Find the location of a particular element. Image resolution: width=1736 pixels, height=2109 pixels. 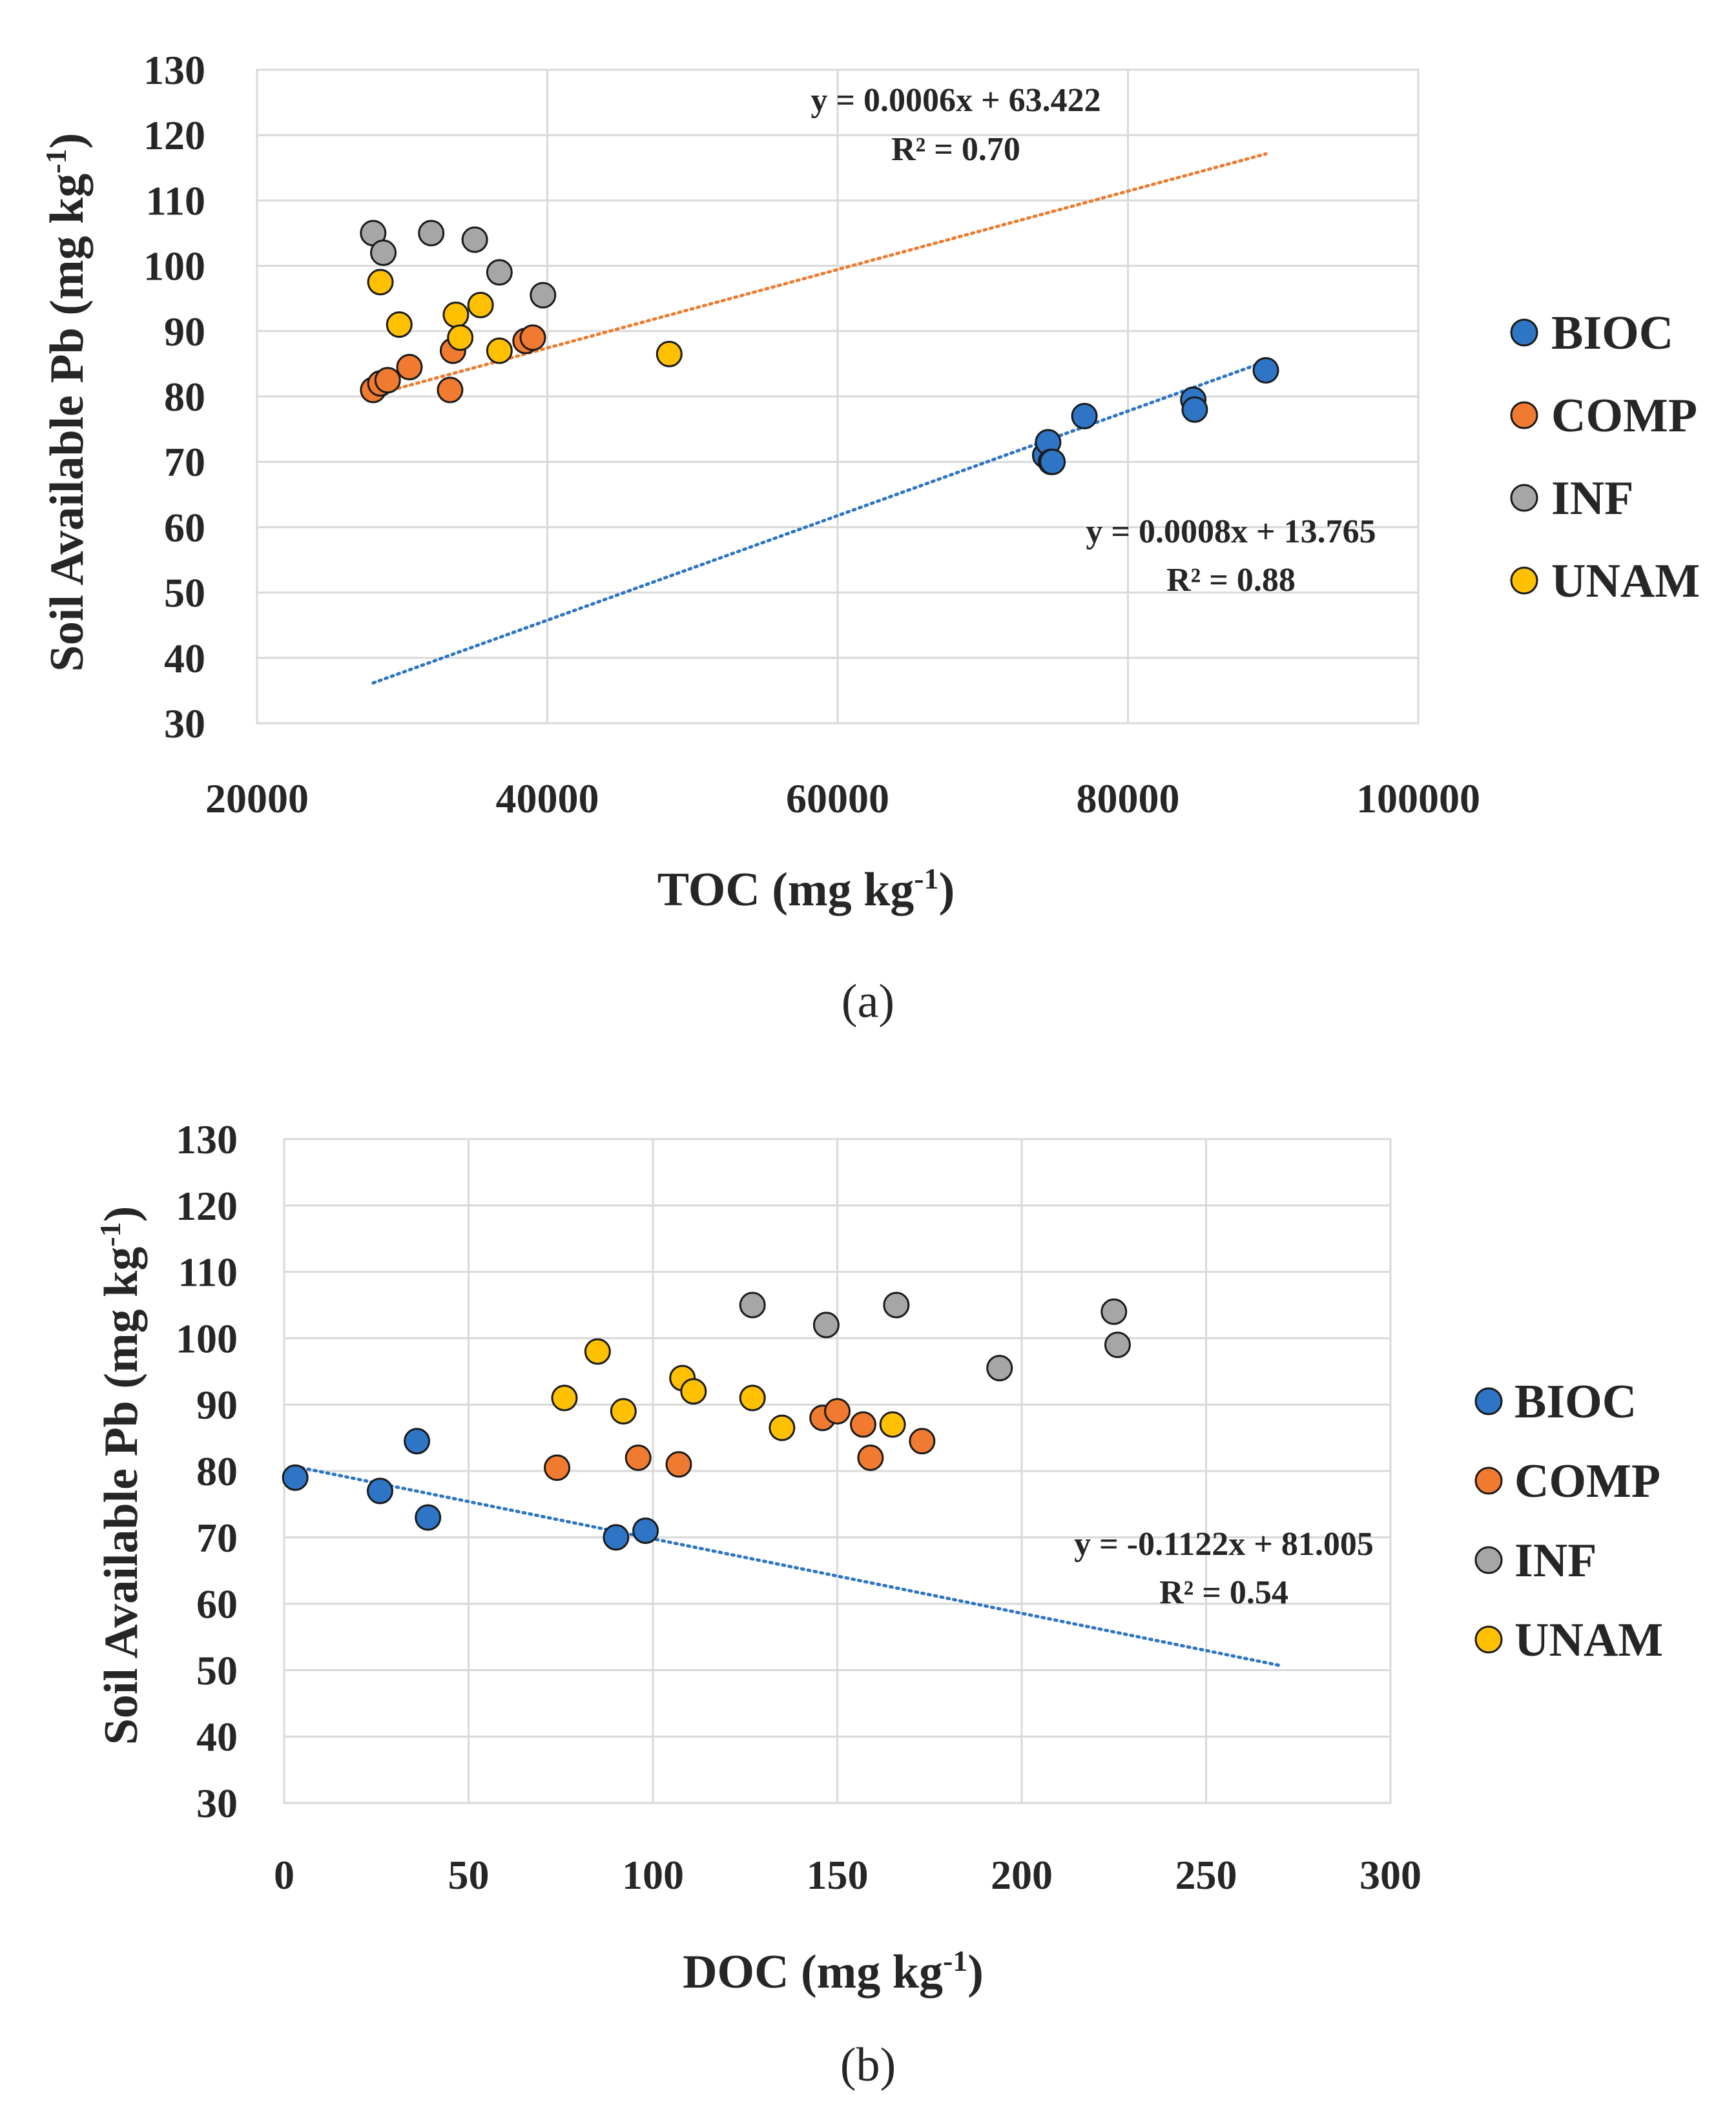

x-tick-labels-b: 0 50 100 150 200 250 300 is located at coordinates (847, 1875).